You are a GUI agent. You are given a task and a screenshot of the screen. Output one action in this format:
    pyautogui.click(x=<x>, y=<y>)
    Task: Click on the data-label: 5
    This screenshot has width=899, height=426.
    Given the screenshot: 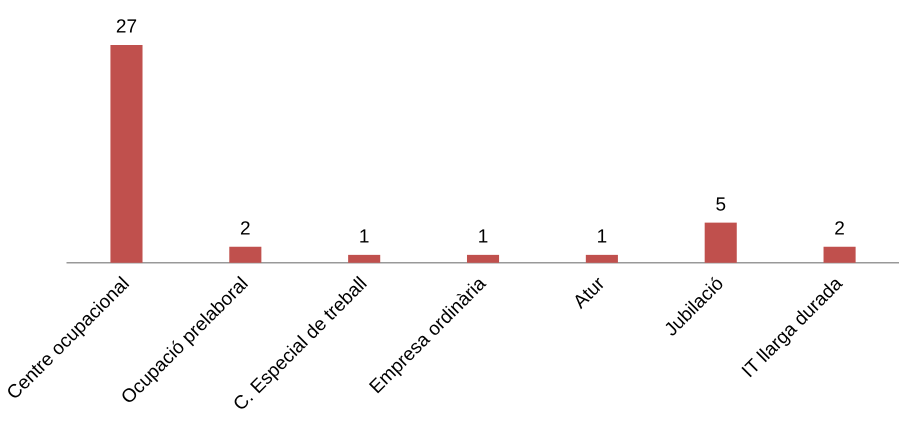 What is the action you would take?
    pyautogui.click(x=720, y=205)
    